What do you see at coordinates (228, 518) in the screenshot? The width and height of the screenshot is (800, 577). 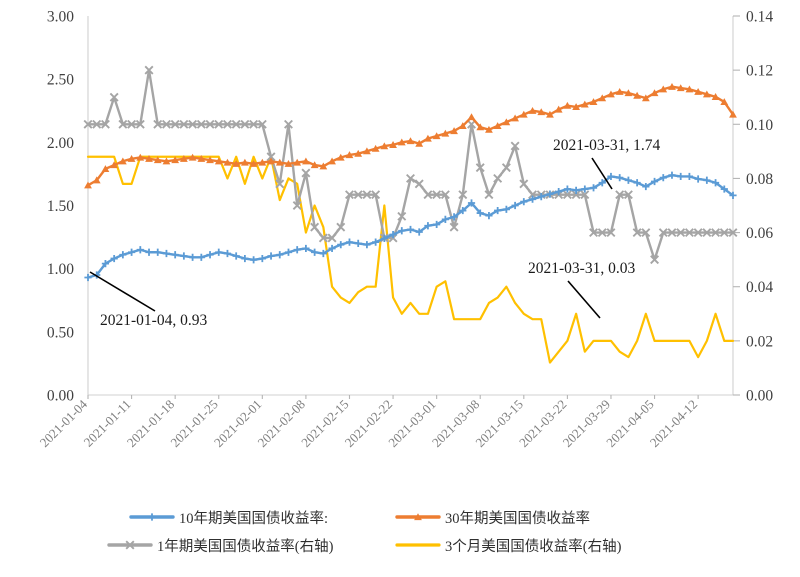 I see `legend-item-0: 10年期美国国债收益率:` at bounding box center [228, 518].